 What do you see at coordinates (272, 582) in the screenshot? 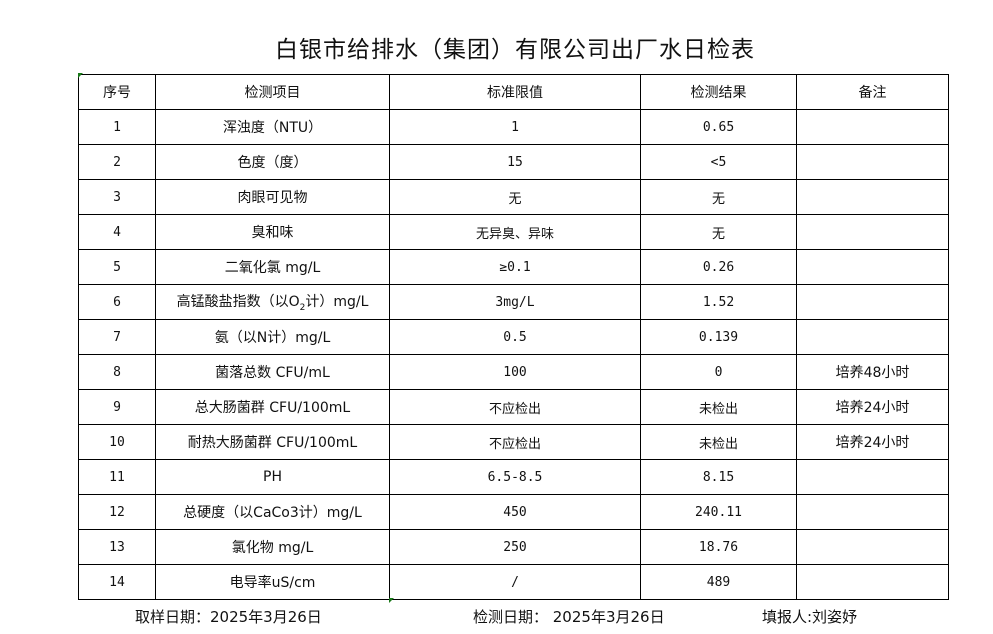
I see `cell-item: 电导率uS/cm` at bounding box center [272, 582].